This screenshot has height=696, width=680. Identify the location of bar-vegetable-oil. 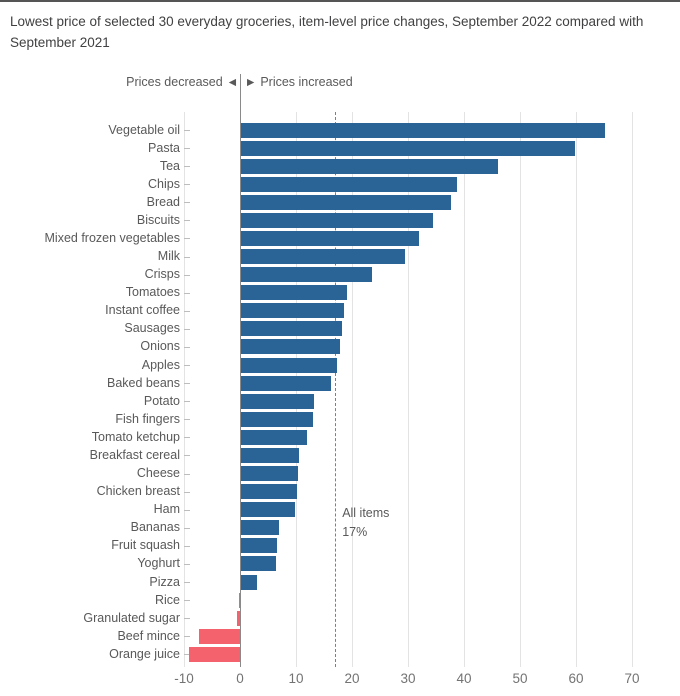
(423, 130).